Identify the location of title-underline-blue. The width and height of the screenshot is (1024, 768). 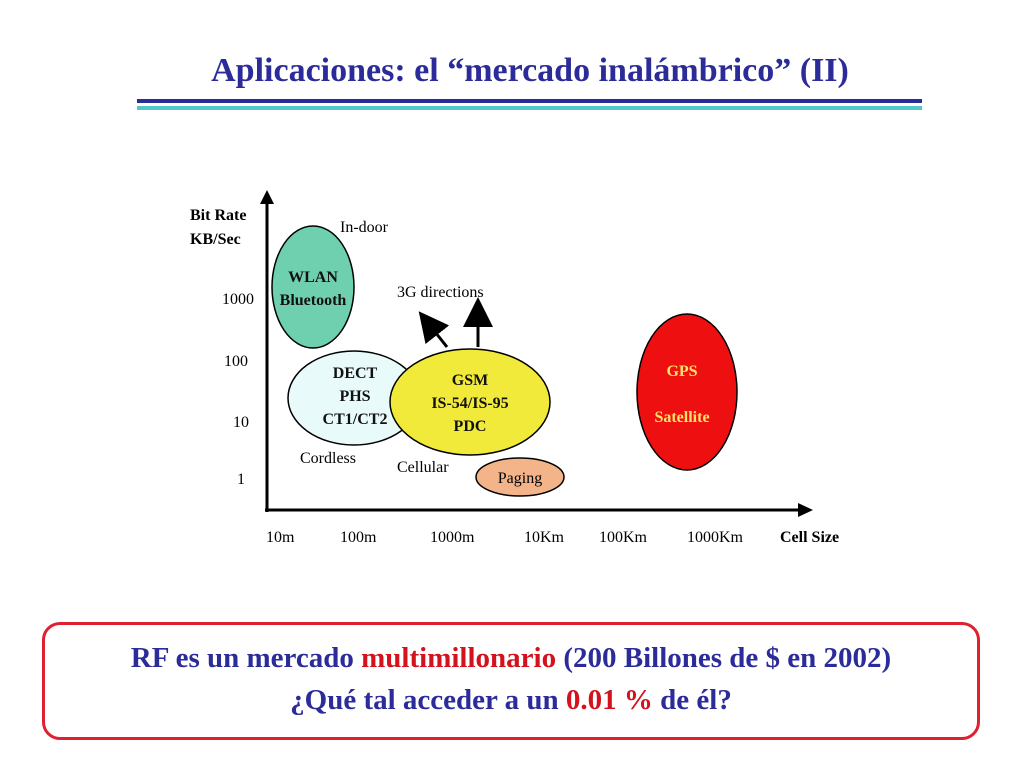
(529, 101).